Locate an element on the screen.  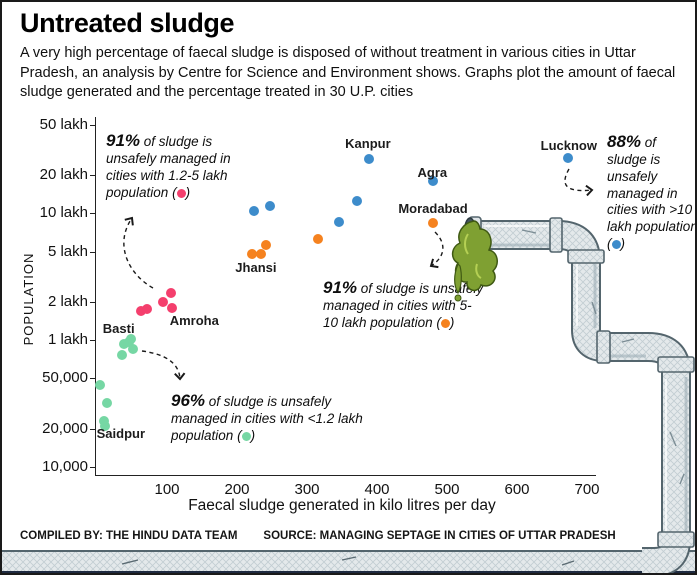
y-tick-label: 20 lakh is located at coordinates (63, 175).